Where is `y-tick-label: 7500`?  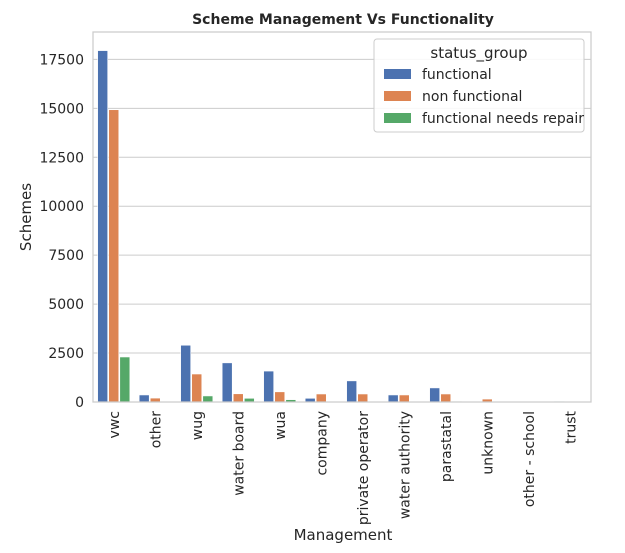
y-tick-label: 7500 is located at coordinates (66, 256).